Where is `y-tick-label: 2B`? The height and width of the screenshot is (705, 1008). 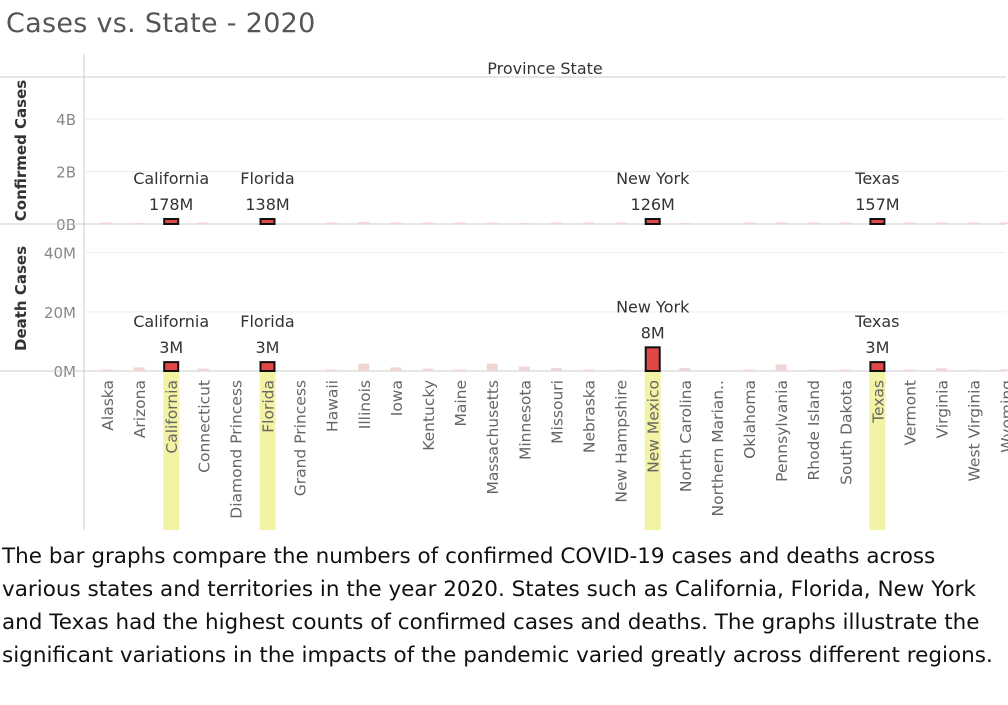
y-tick-label: 2B is located at coordinates (66, 173).